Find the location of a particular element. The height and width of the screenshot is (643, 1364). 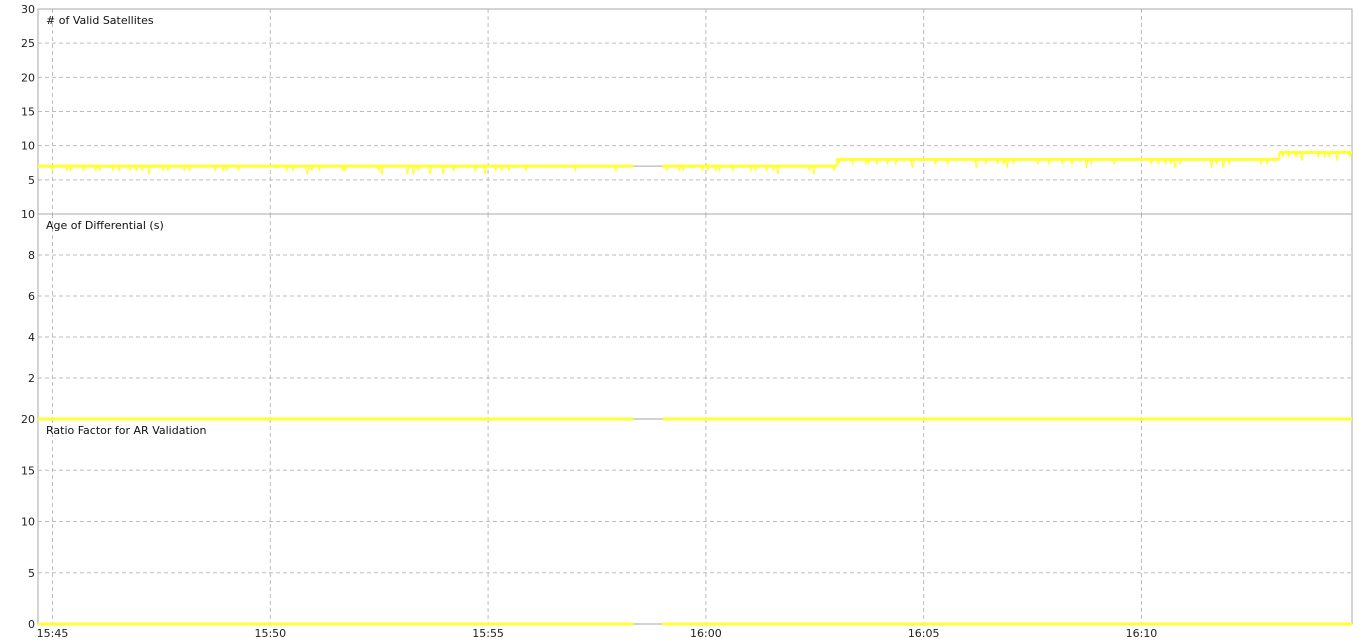

panel-title: # of Valid Satellites is located at coordinates (100, 20).